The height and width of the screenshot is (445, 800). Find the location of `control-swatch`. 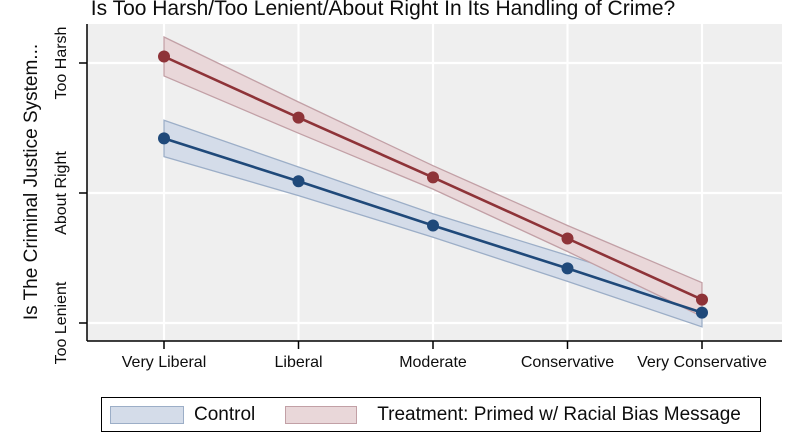

control-swatch is located at coordinates (147, 414).